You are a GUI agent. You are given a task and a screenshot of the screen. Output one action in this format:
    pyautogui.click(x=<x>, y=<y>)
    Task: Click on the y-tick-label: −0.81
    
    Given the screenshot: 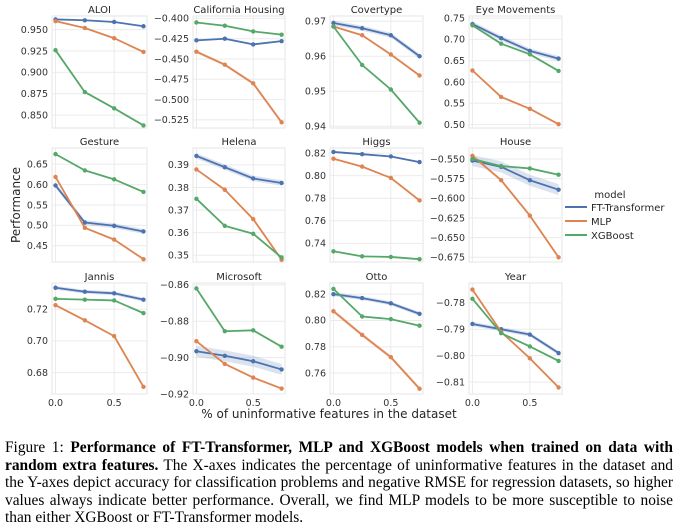 What is the action you would take?
    pyautogui.click(x=450, y=382)
    